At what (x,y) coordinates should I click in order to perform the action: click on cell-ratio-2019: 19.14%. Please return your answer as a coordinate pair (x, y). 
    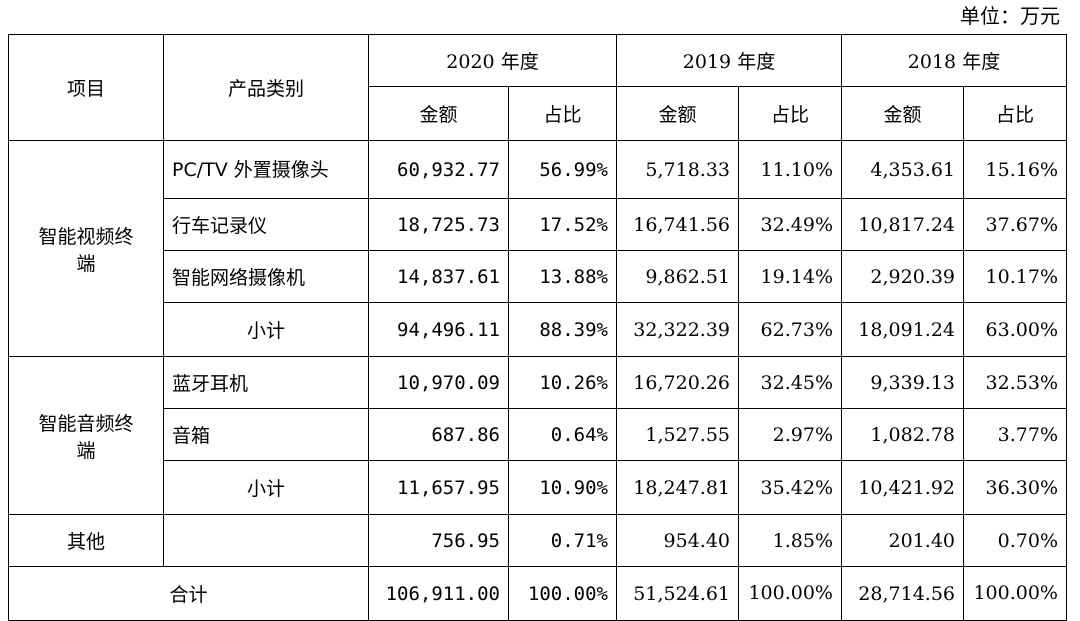
    Looking at the image, I should click on (790, 276).